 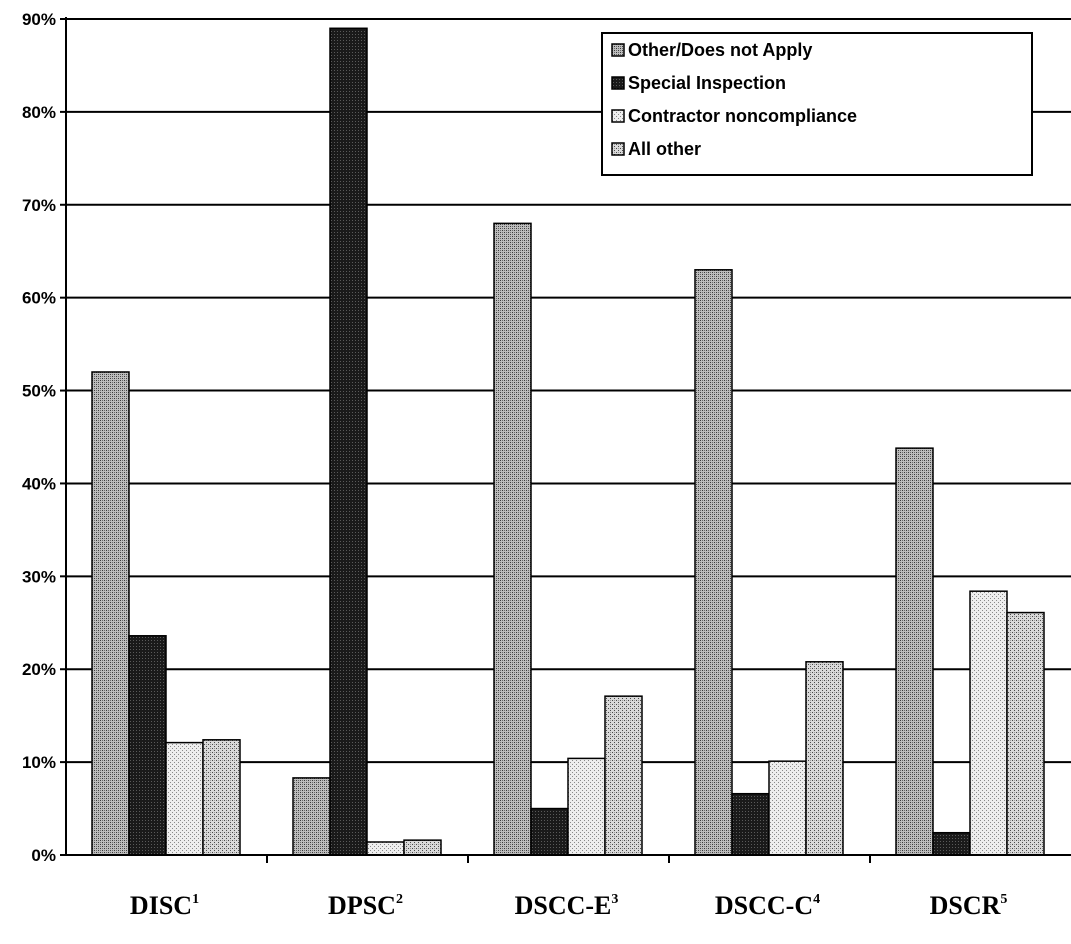 What do you see at coordinates (39, 391) in the screenshot?
I see `y-tick-label: 50%` at bounding box center [39, 391].